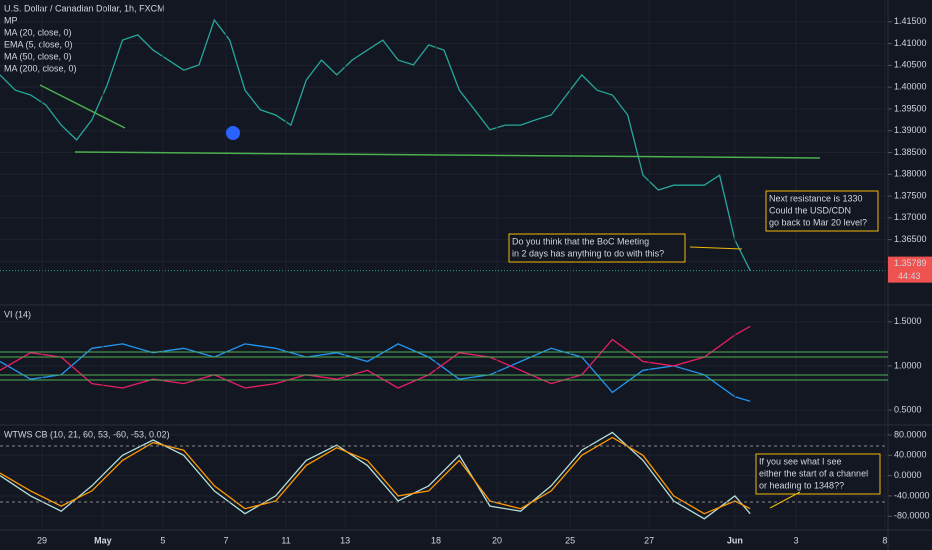 This screenshot has width=932, height=550. Describe the element at coordinates (497, 540) in the screenshot. I see `x-tick-label: 20` at that location.